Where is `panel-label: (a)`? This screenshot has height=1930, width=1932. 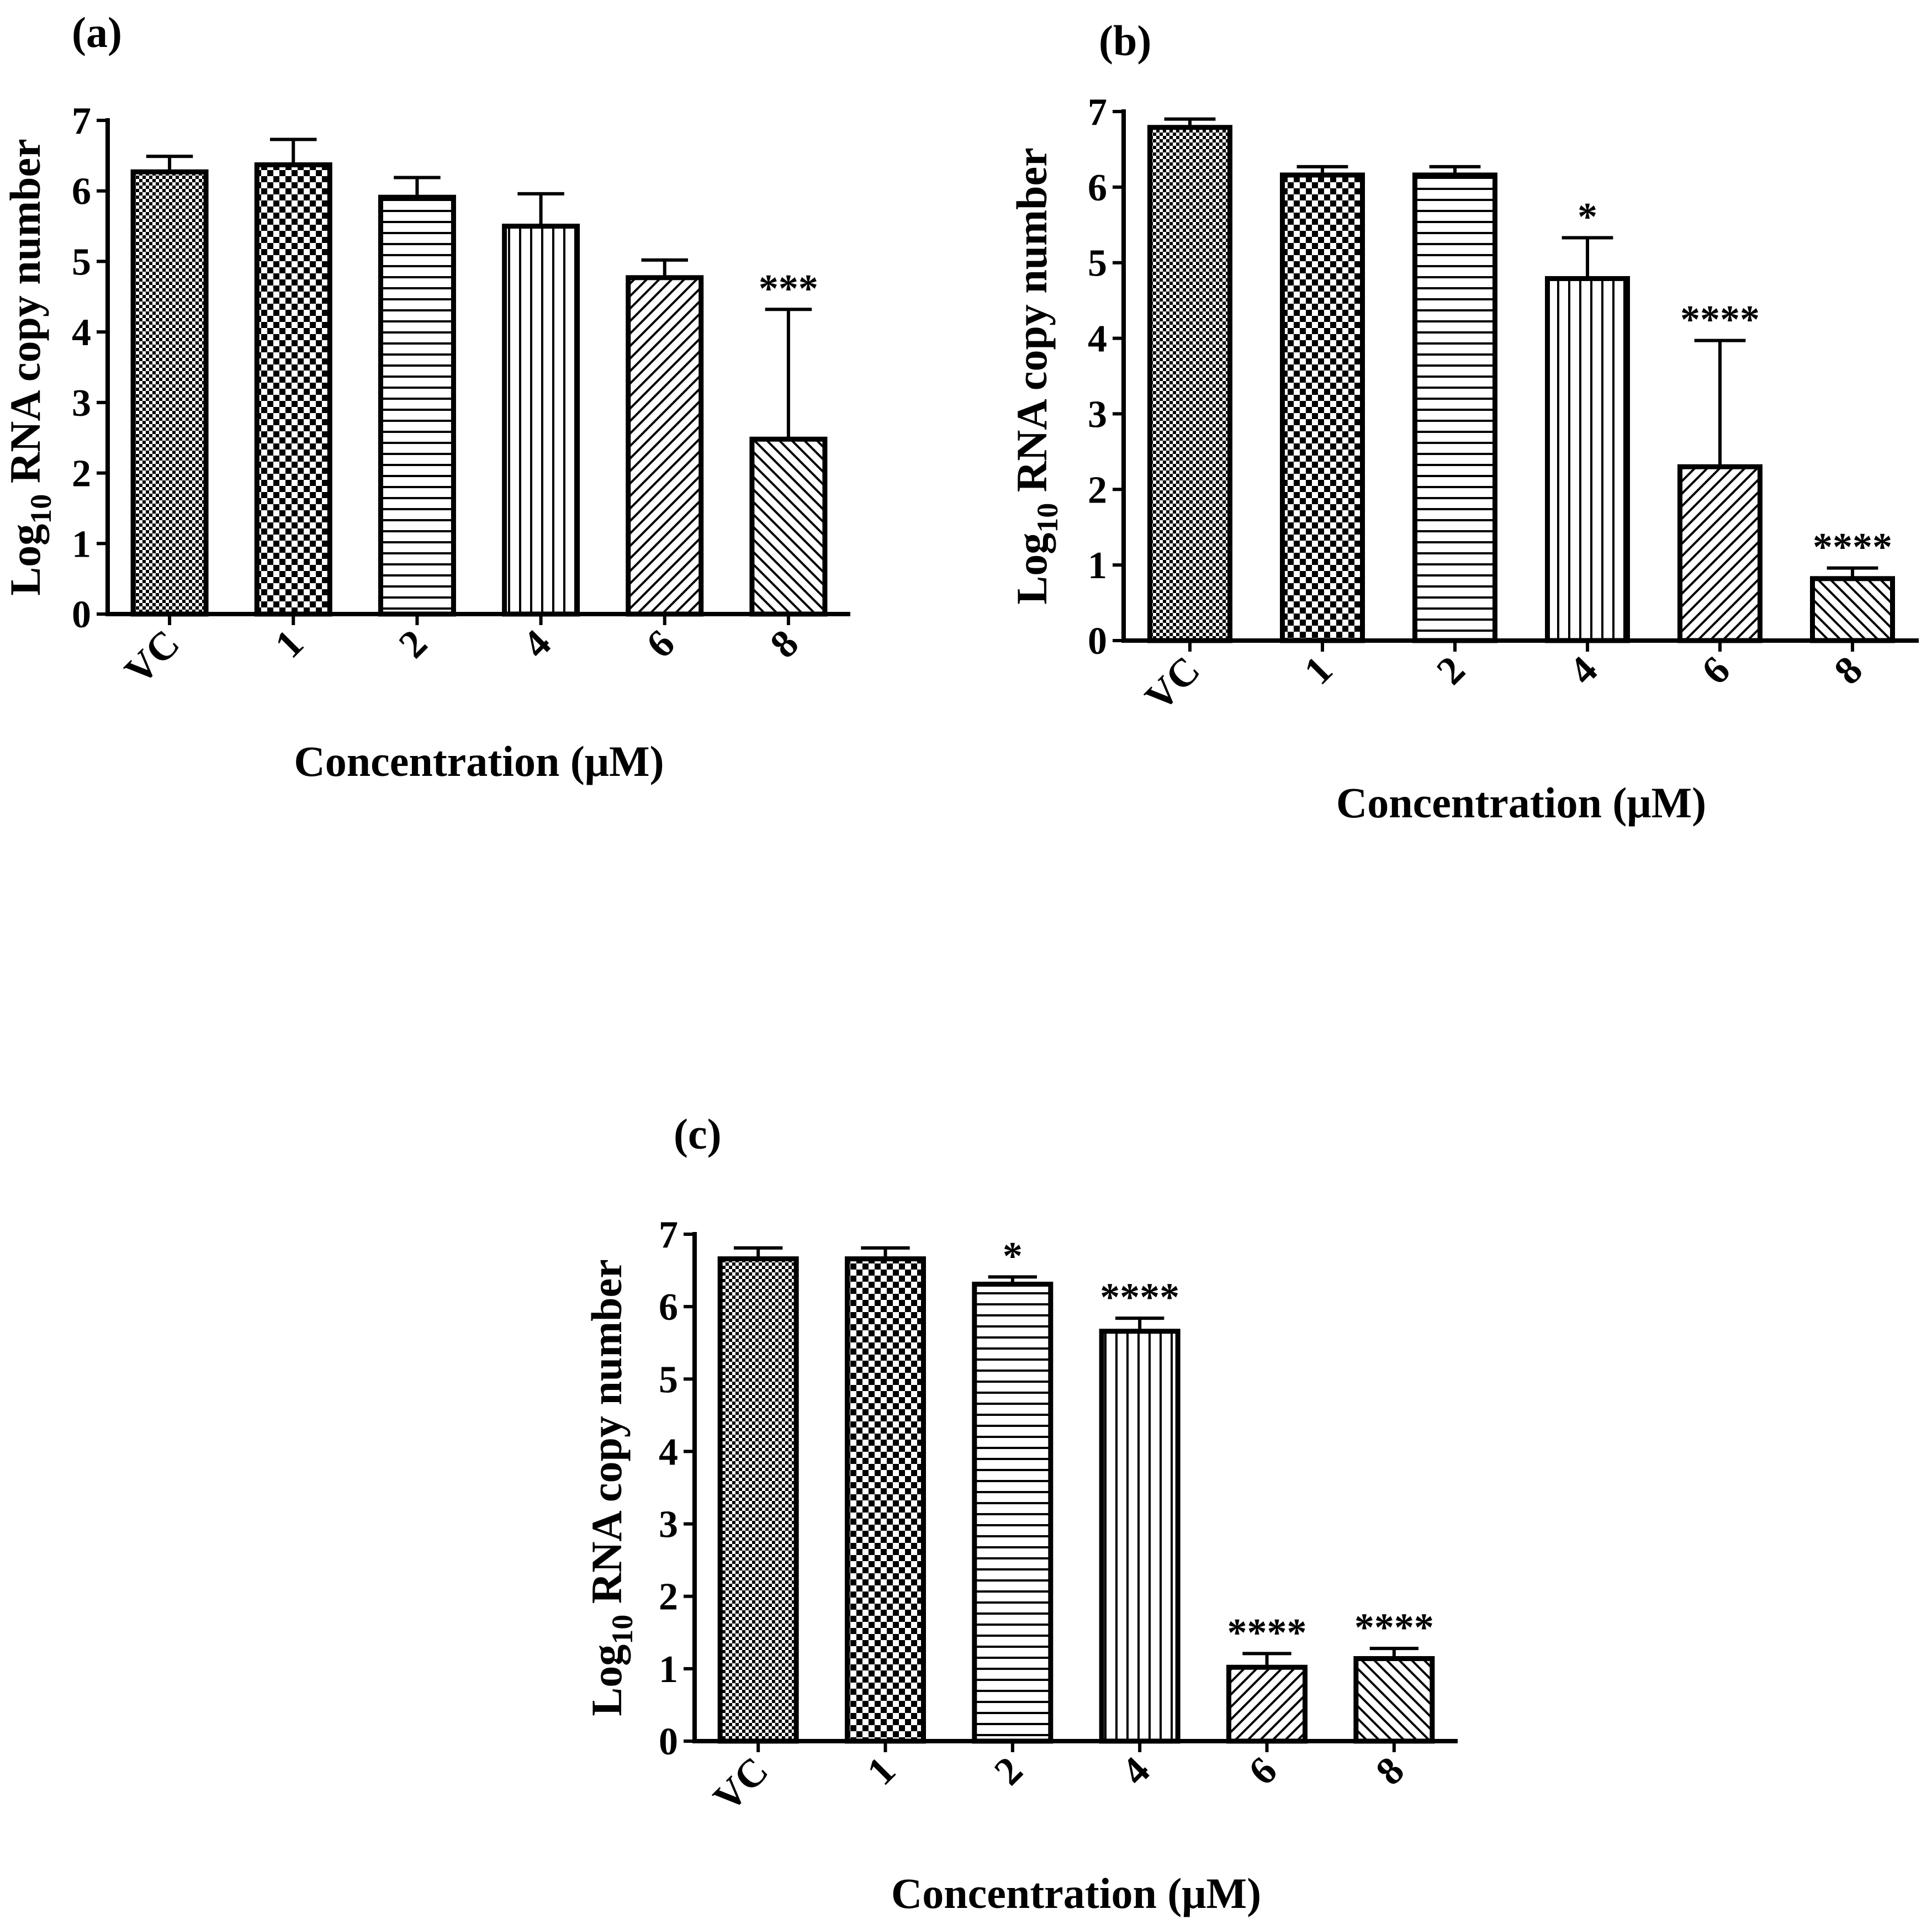 panel-label: (a) is located at coordinates (97, 32).